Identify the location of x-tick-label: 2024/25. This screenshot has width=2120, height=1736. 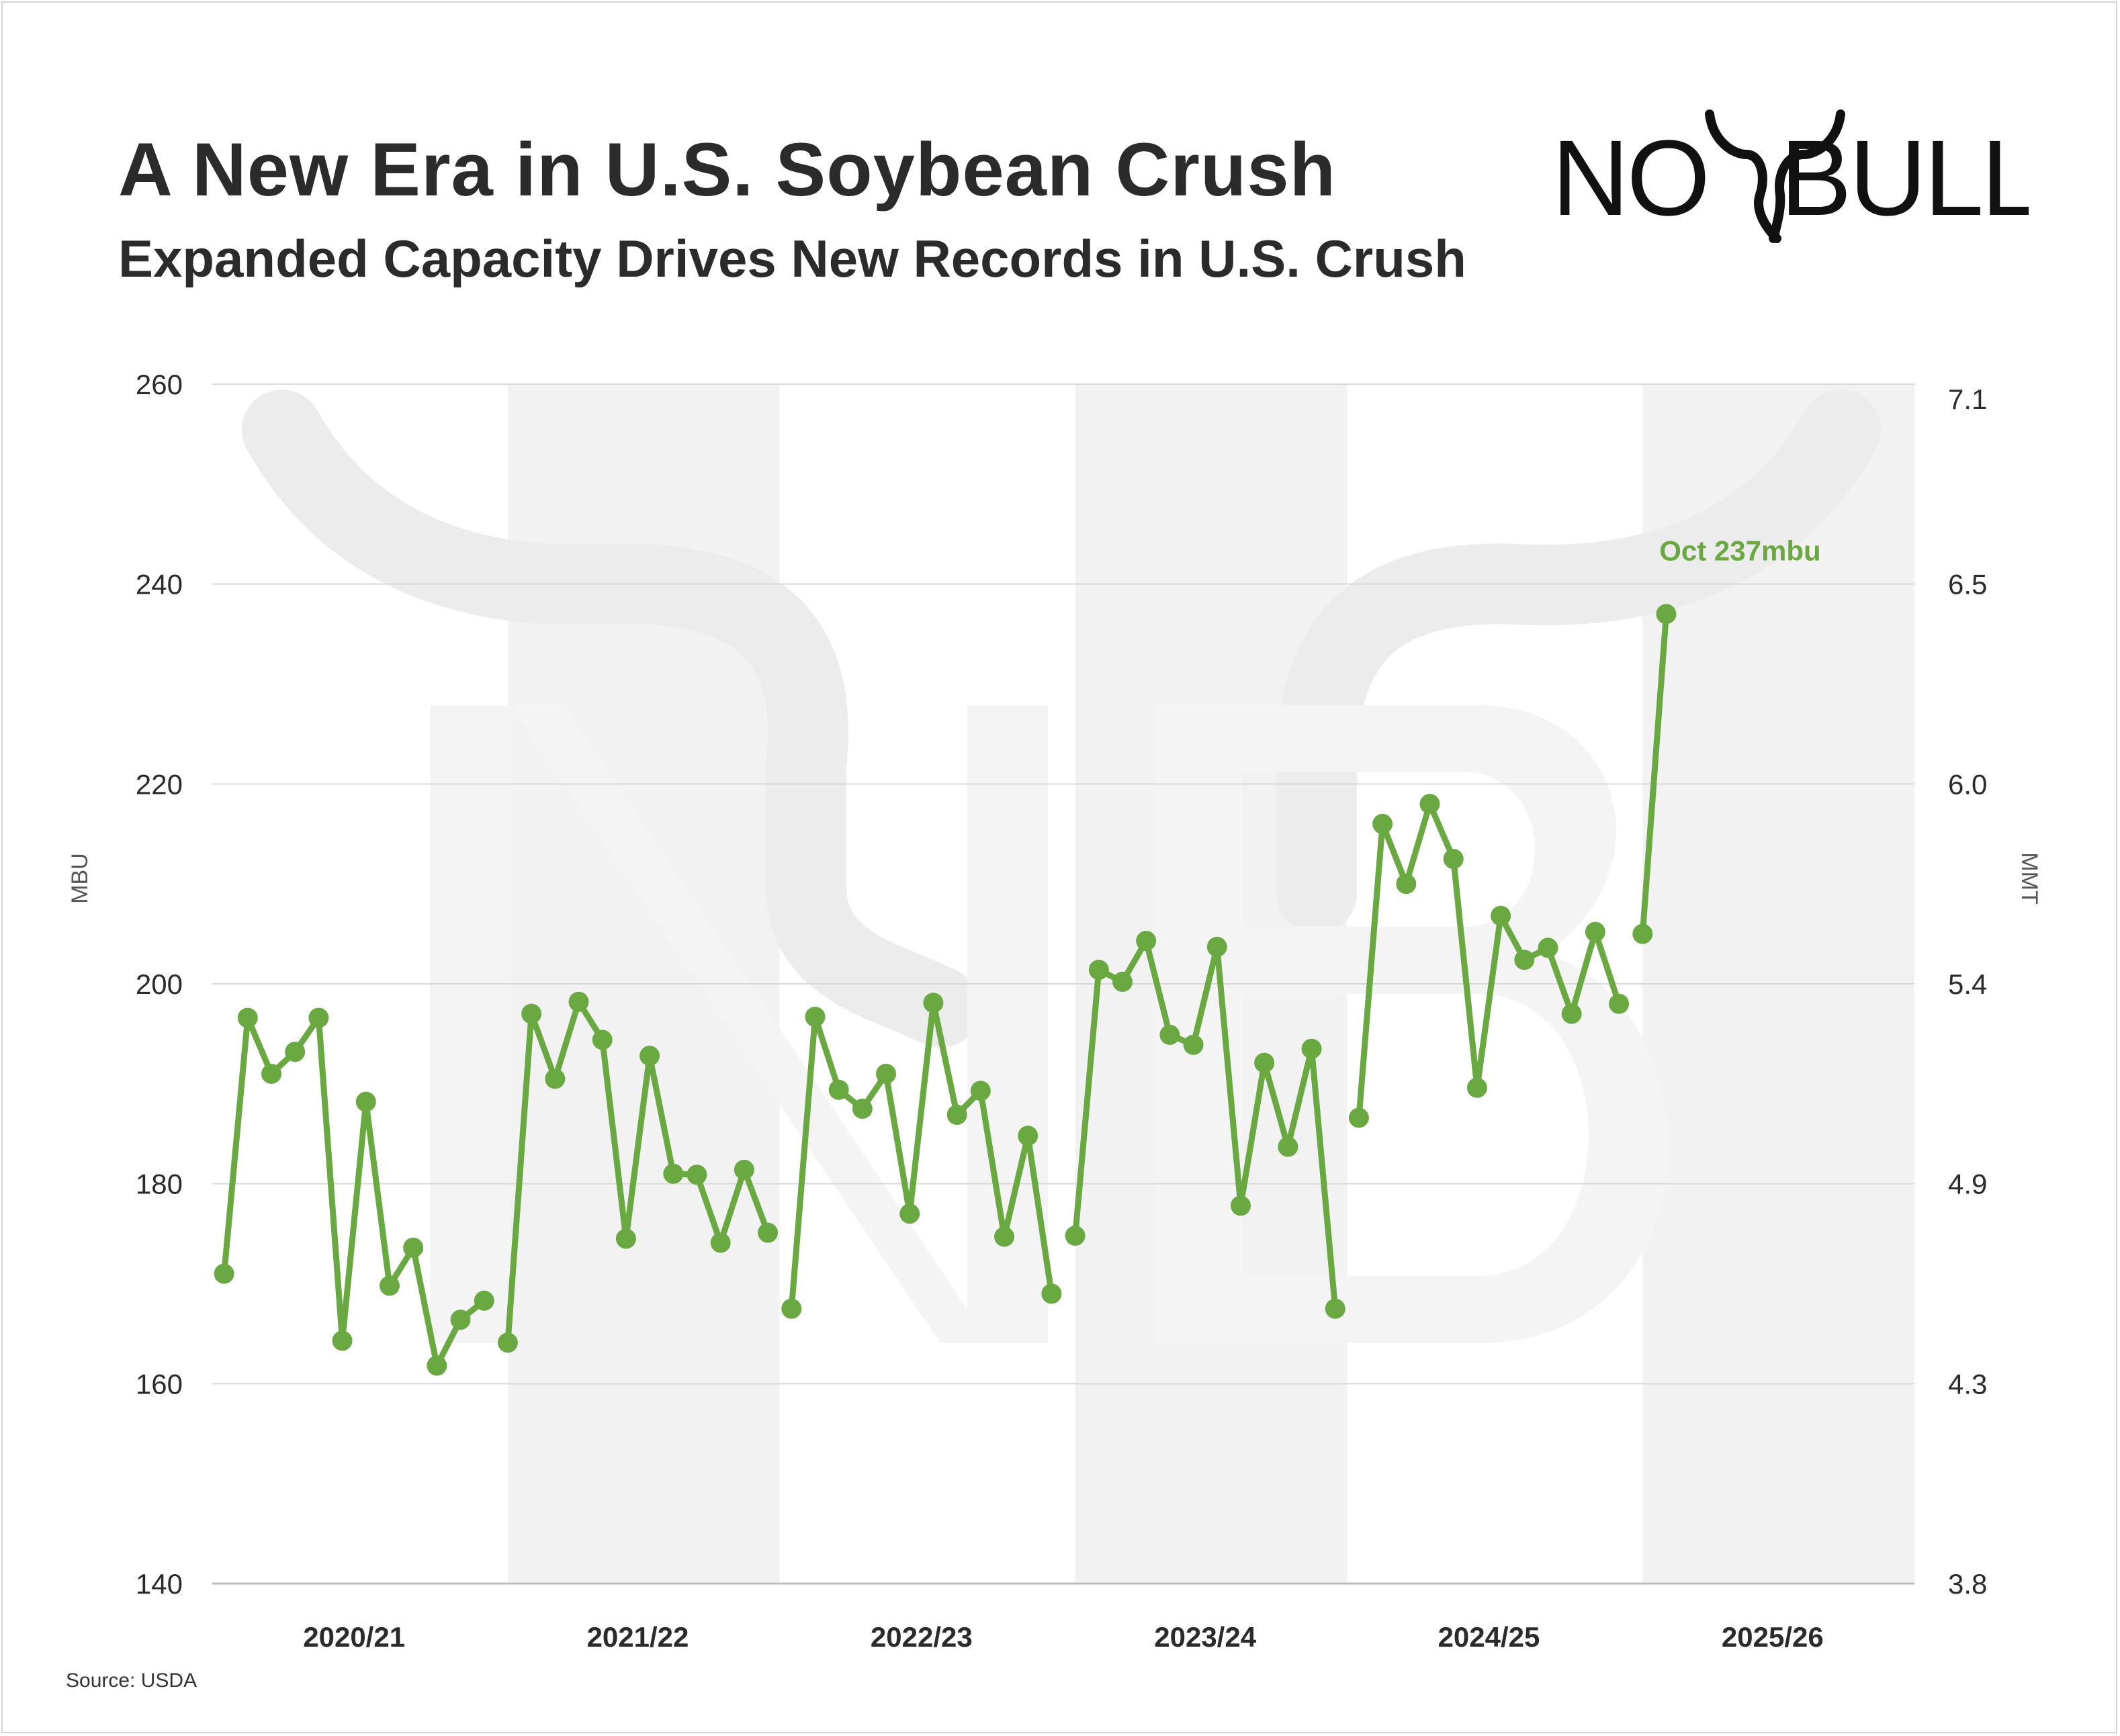
(1489, 1637).